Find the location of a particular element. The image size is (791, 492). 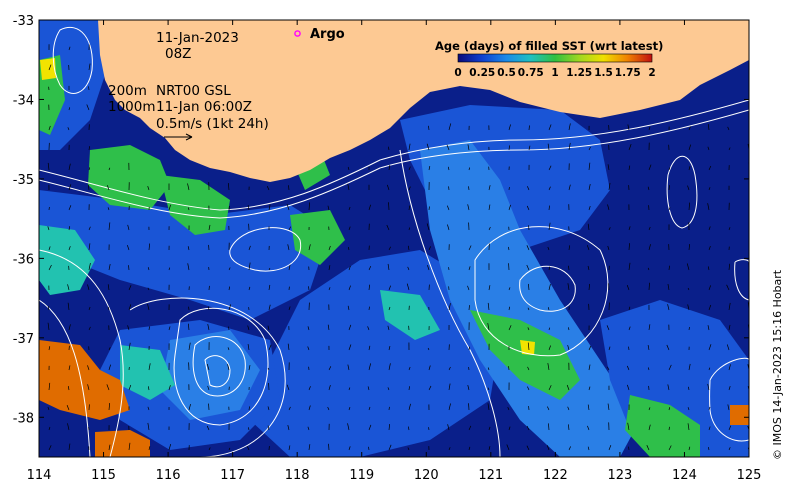

x-tick-label: 122 is located at coordinates (555, 475).